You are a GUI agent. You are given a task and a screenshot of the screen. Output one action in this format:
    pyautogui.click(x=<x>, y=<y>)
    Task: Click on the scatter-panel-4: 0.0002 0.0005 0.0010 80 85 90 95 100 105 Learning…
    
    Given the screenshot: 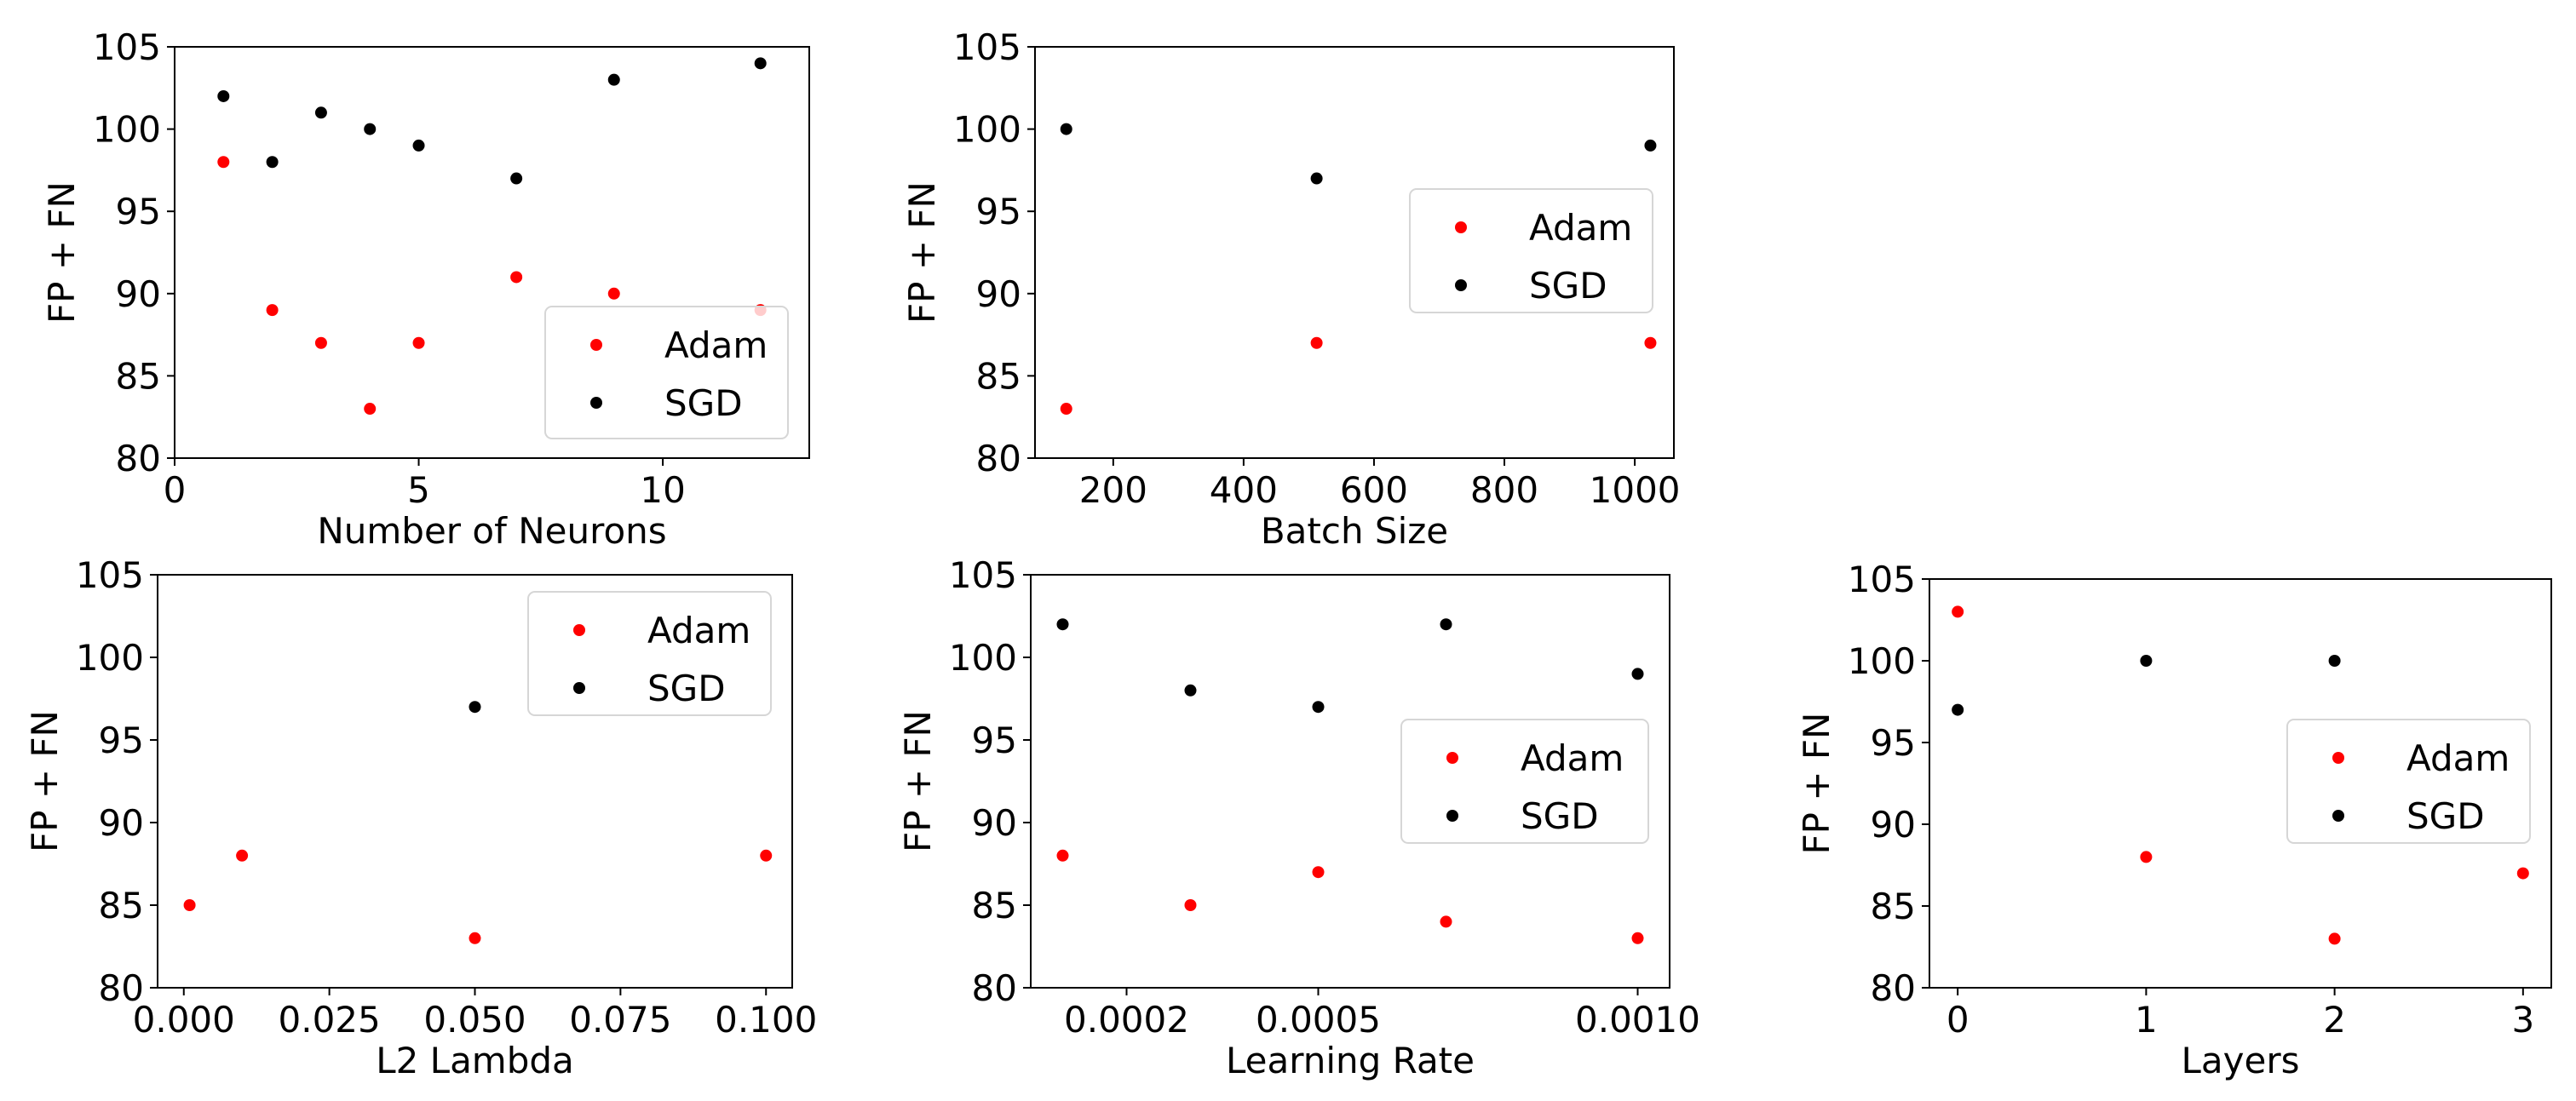 What is the action you would take?
    pyautogui.click(x=1299, y=817)
    